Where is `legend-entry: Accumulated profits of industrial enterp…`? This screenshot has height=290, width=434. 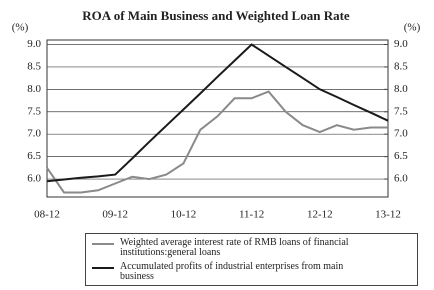 legend-entry: Accumulated profits of industrial enterp… is located at coordinates (226, 272).